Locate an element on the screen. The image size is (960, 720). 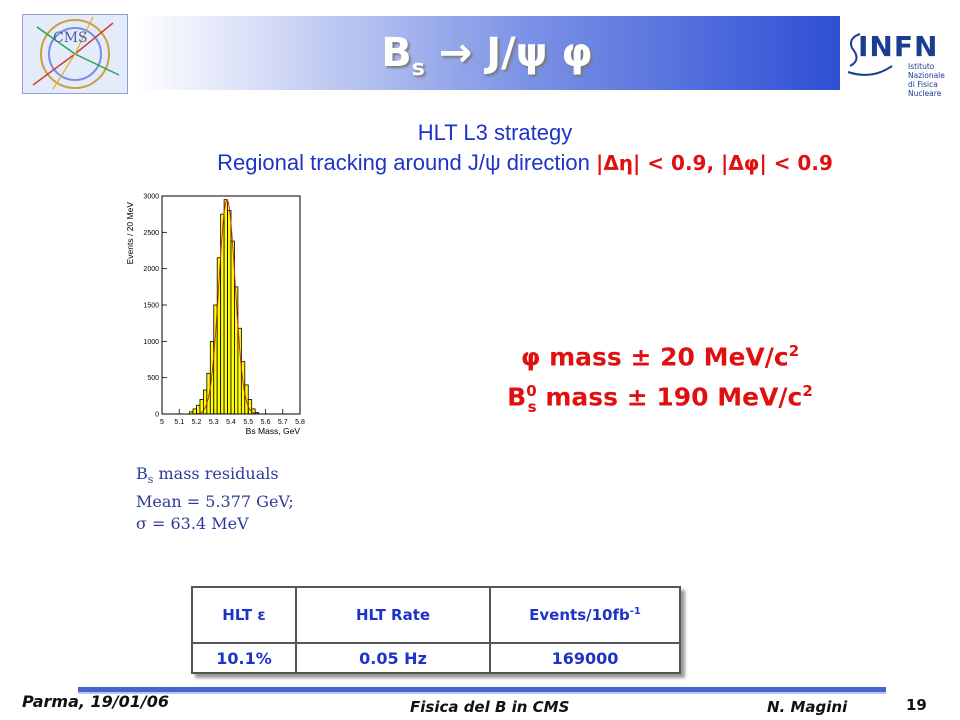
y-tick-label: 1000 is located at coordinates (151, 342).